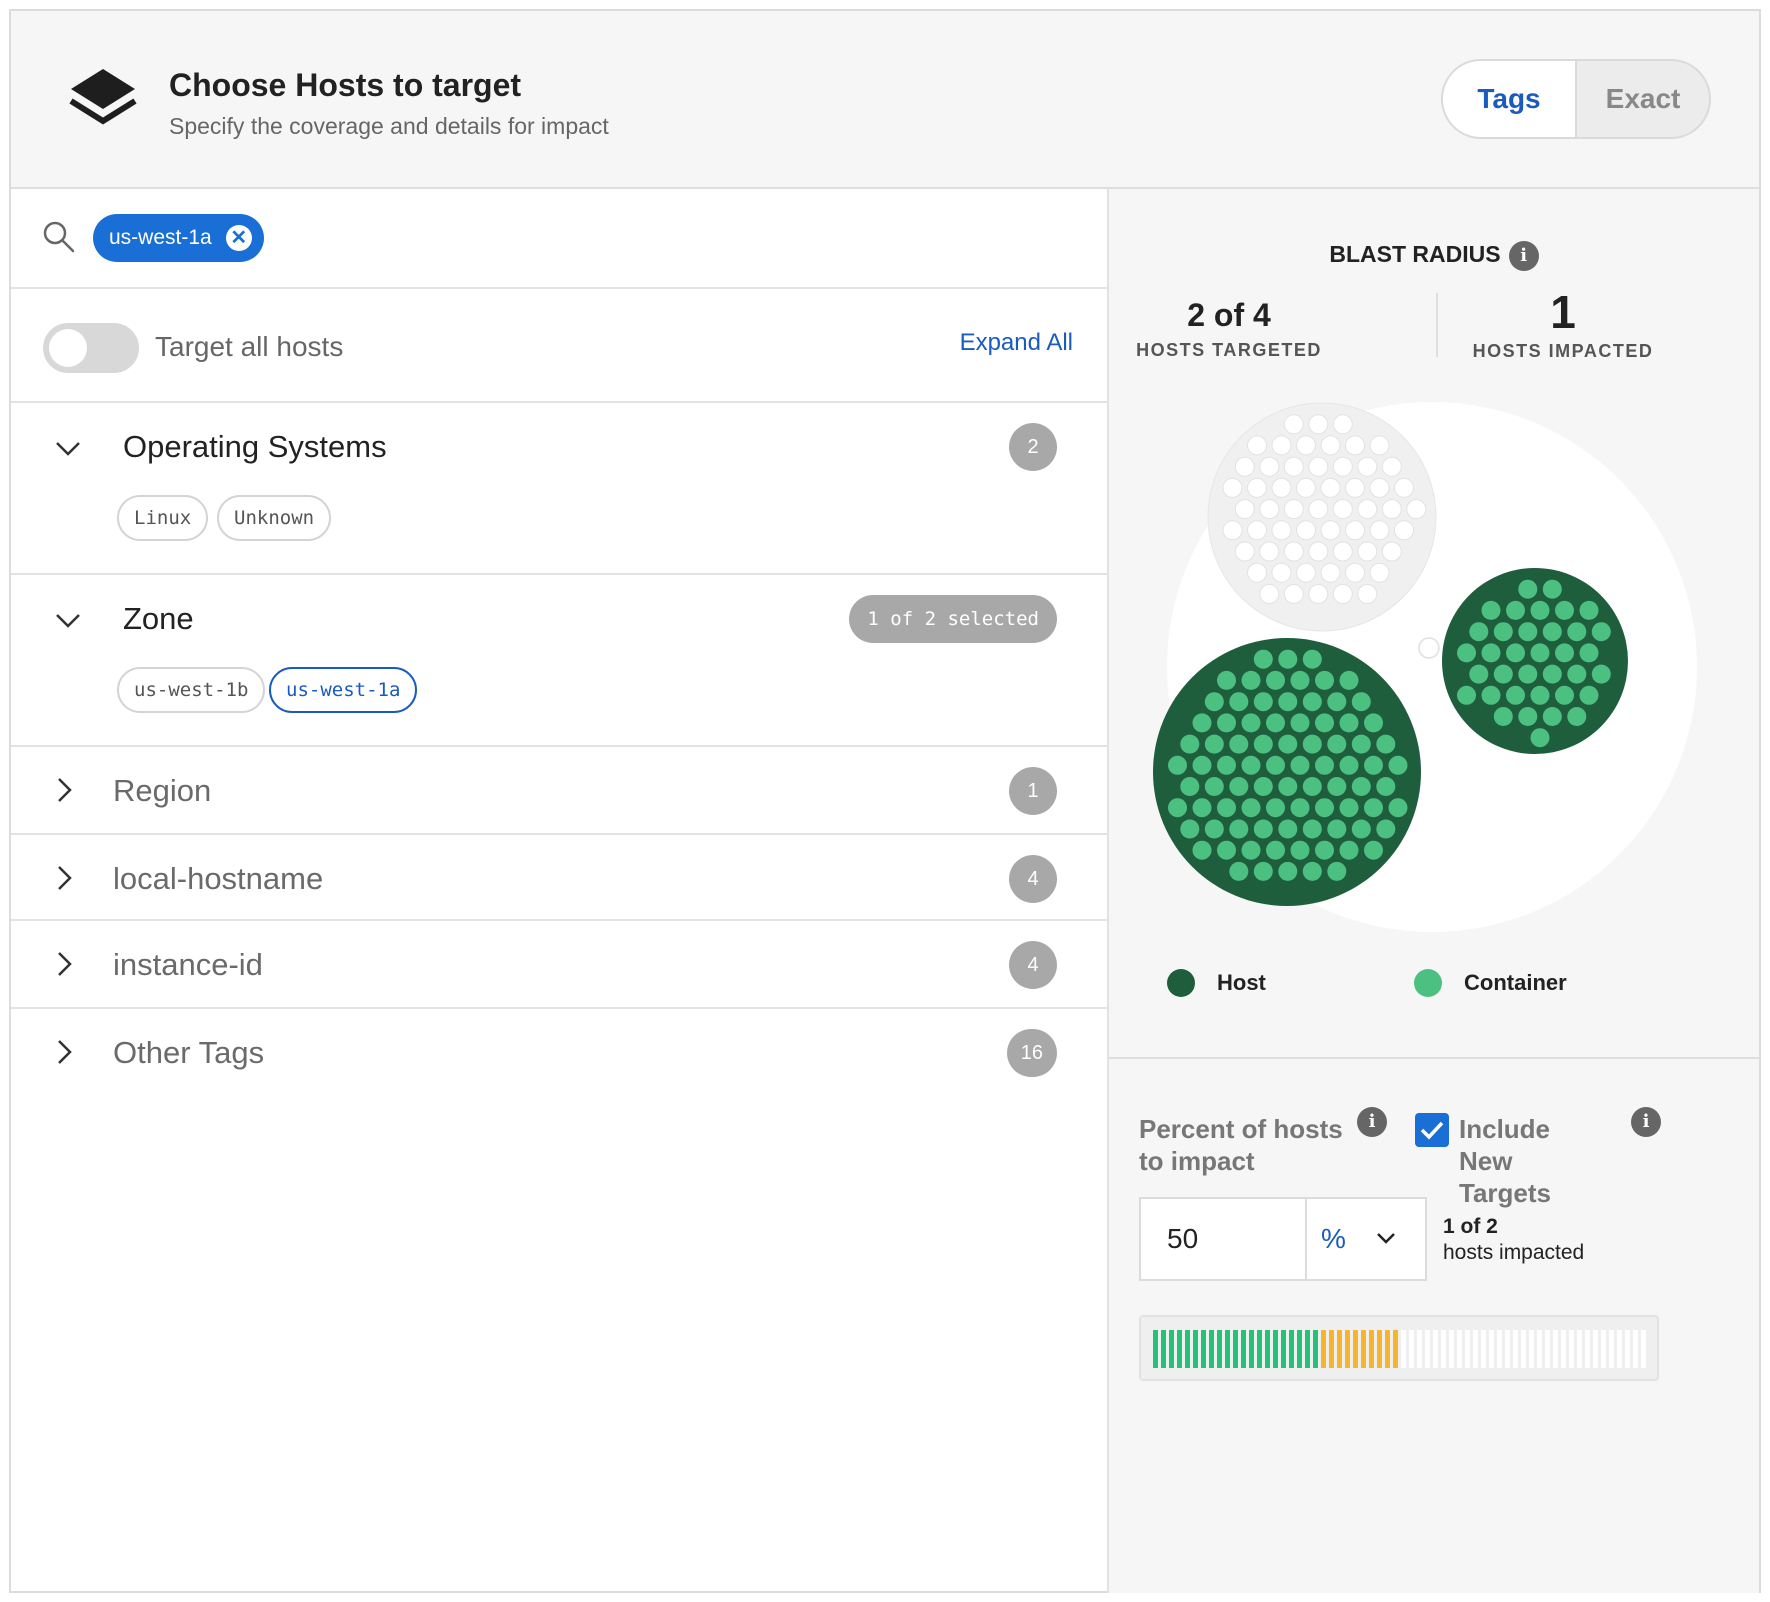  Describe the element at coordinates (162, 790) in the screenshot. I see `section-title: Region` at that location.